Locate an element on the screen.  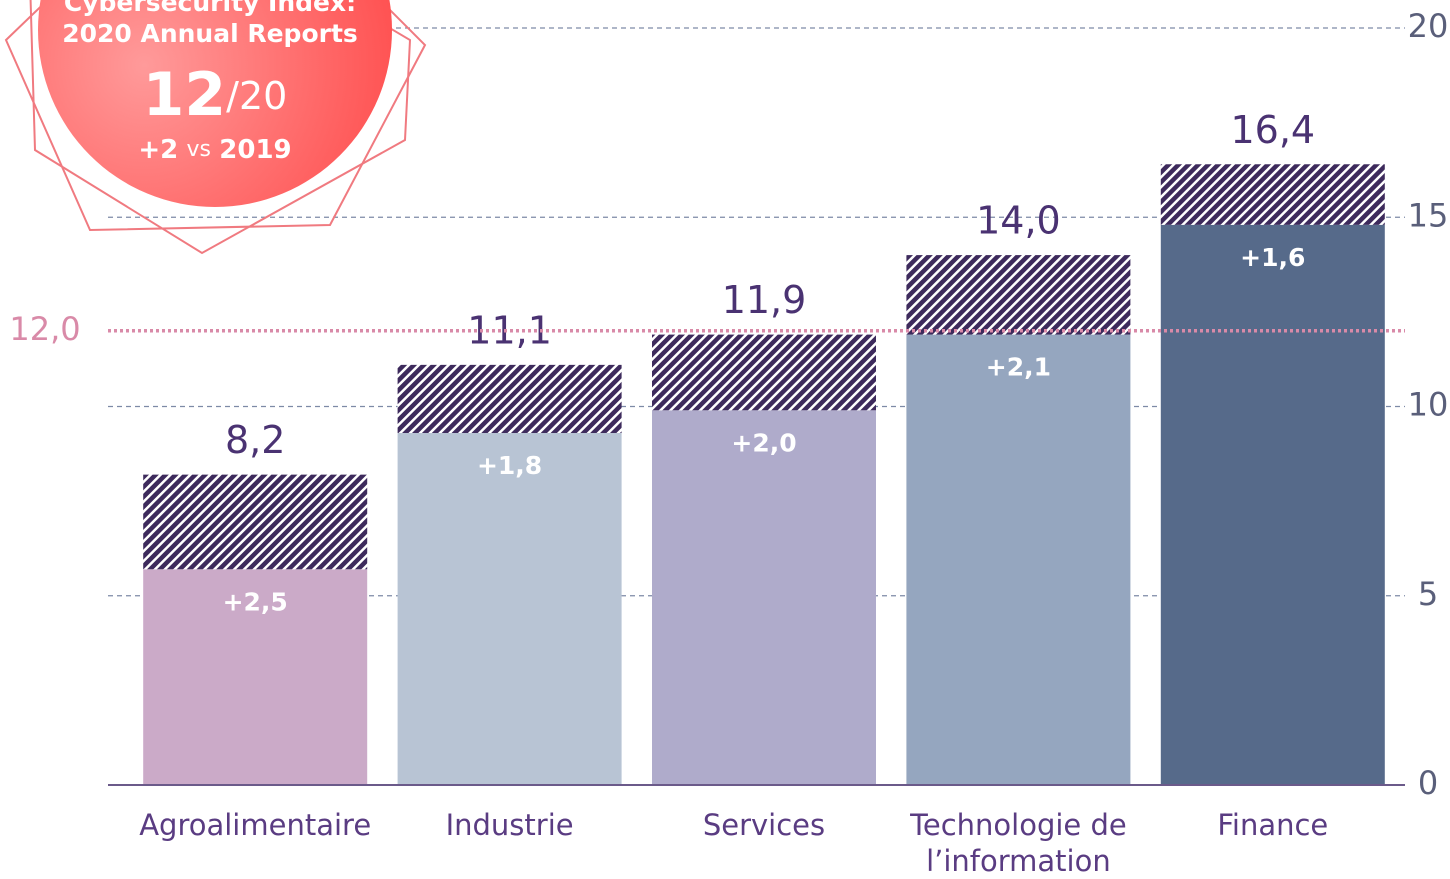
increase-label: +1,8 is located at coordinates (509, 465).